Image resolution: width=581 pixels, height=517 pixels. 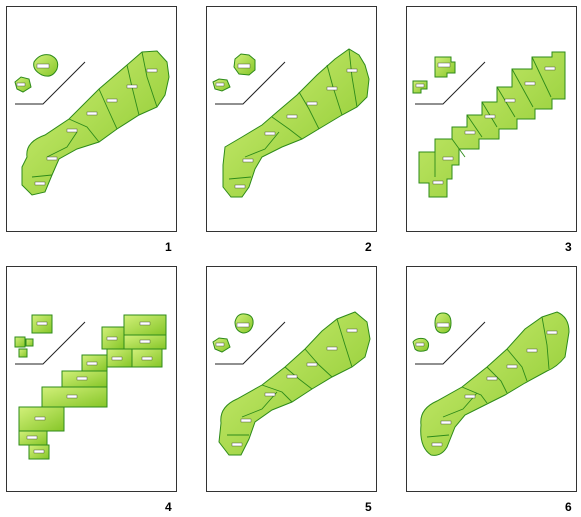 I want to click on map-rounded, so click(x=491, y=383).